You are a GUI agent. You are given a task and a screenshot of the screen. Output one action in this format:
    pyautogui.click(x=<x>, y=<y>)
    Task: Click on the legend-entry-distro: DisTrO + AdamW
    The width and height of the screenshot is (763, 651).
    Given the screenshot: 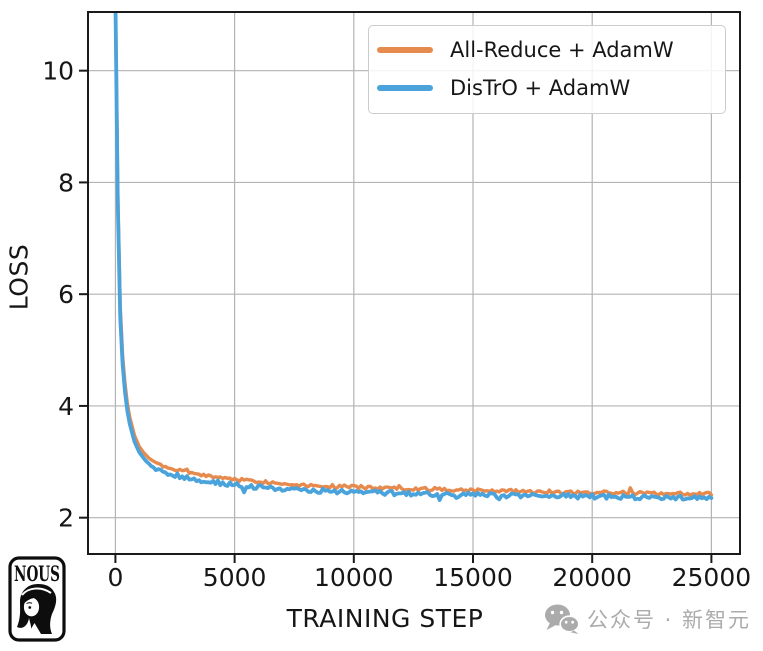 What is the action you would take?
    pyautogui.click(x=547, y=88)
    